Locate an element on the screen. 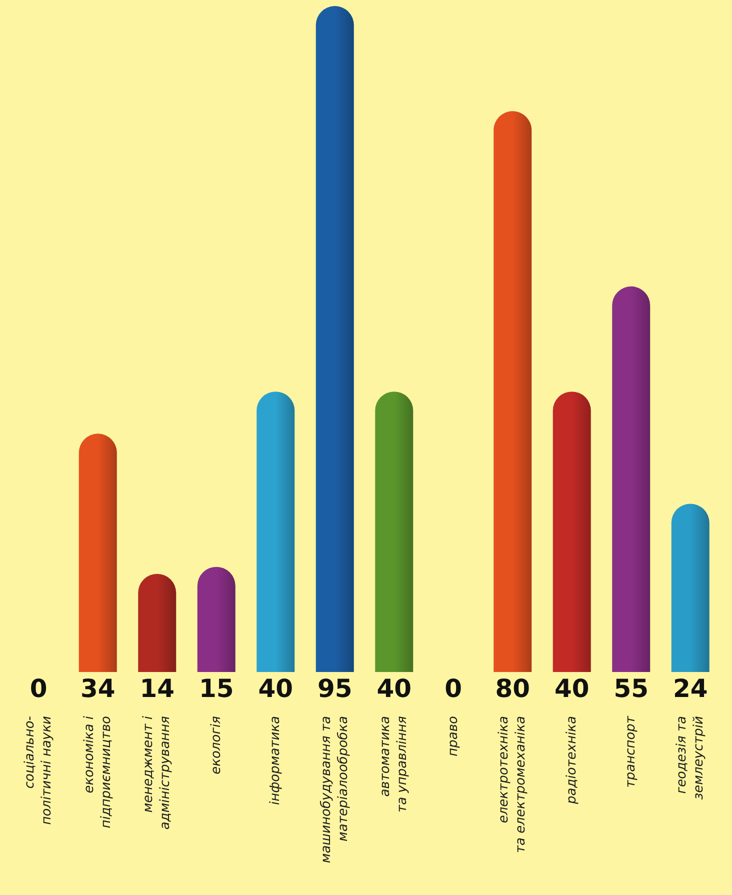 The height and width of the screenshot is (895, 732). data-label: 55 is located at coordinates (631, 688).